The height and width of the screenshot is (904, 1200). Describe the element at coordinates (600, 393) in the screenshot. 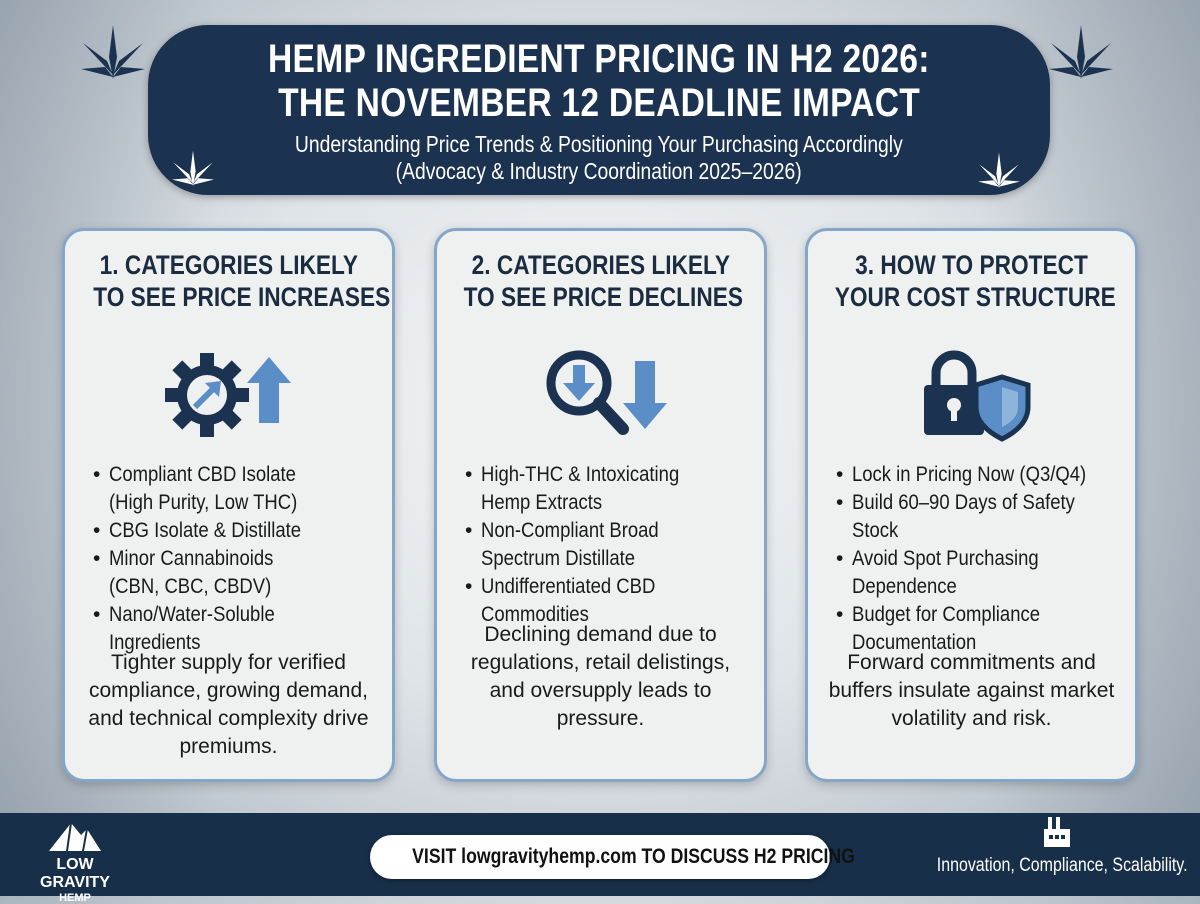

I see `magnifier-arrow-down-icon` at that location.